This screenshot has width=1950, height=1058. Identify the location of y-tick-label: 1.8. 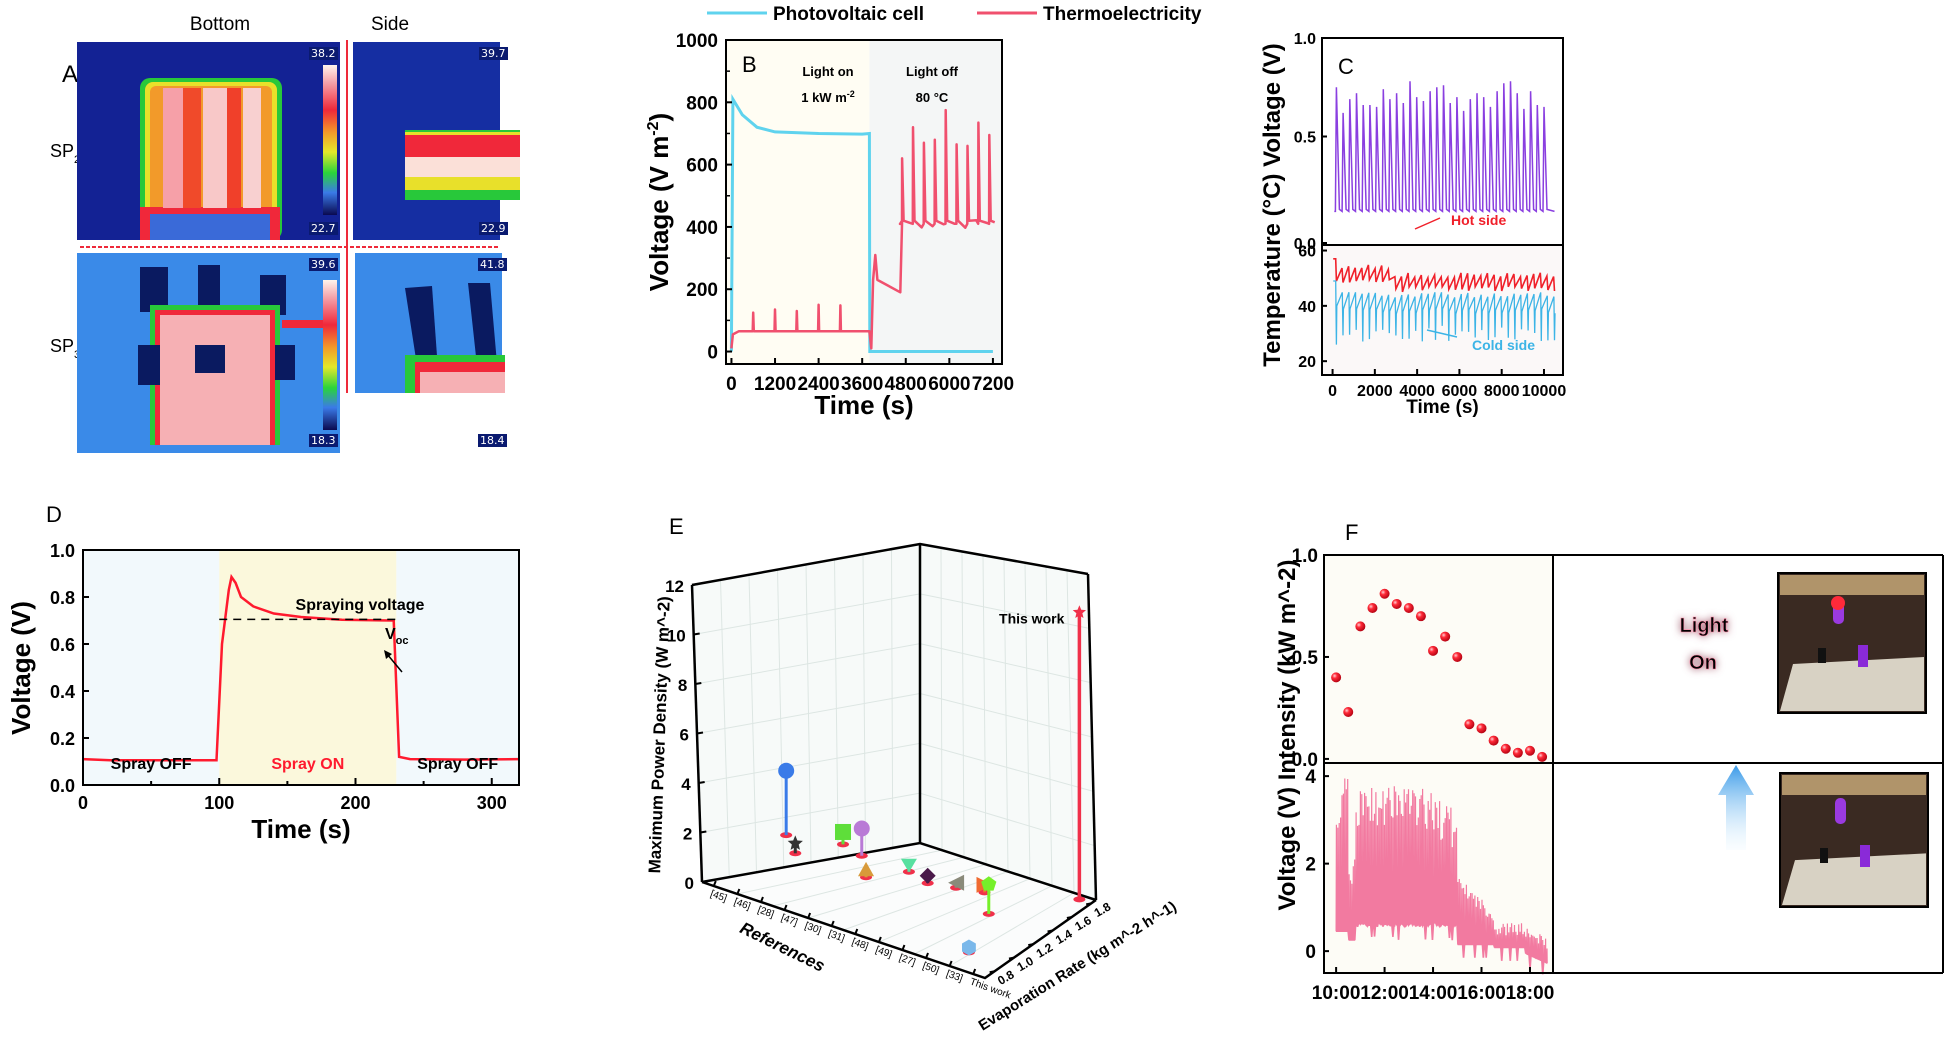
(1103, 909).